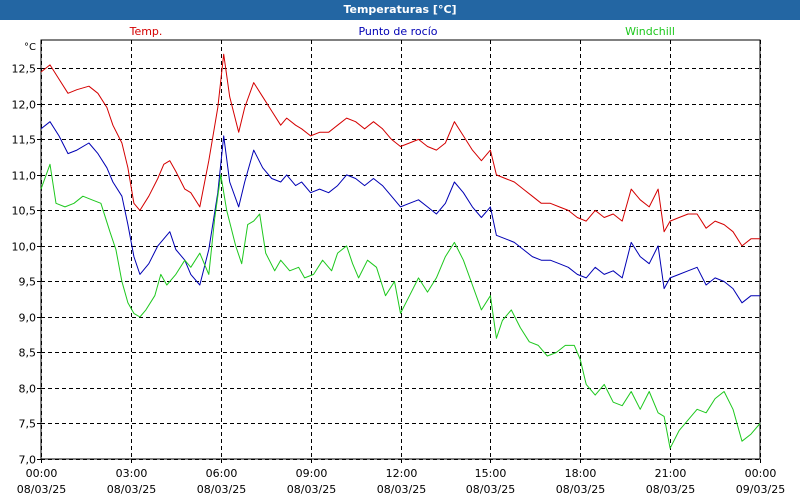 This screenshot has height=504, width=800. Describe the element at coordinates (28, 424) in the screenshot. I see `y-tick-label: 7,5` at that location.